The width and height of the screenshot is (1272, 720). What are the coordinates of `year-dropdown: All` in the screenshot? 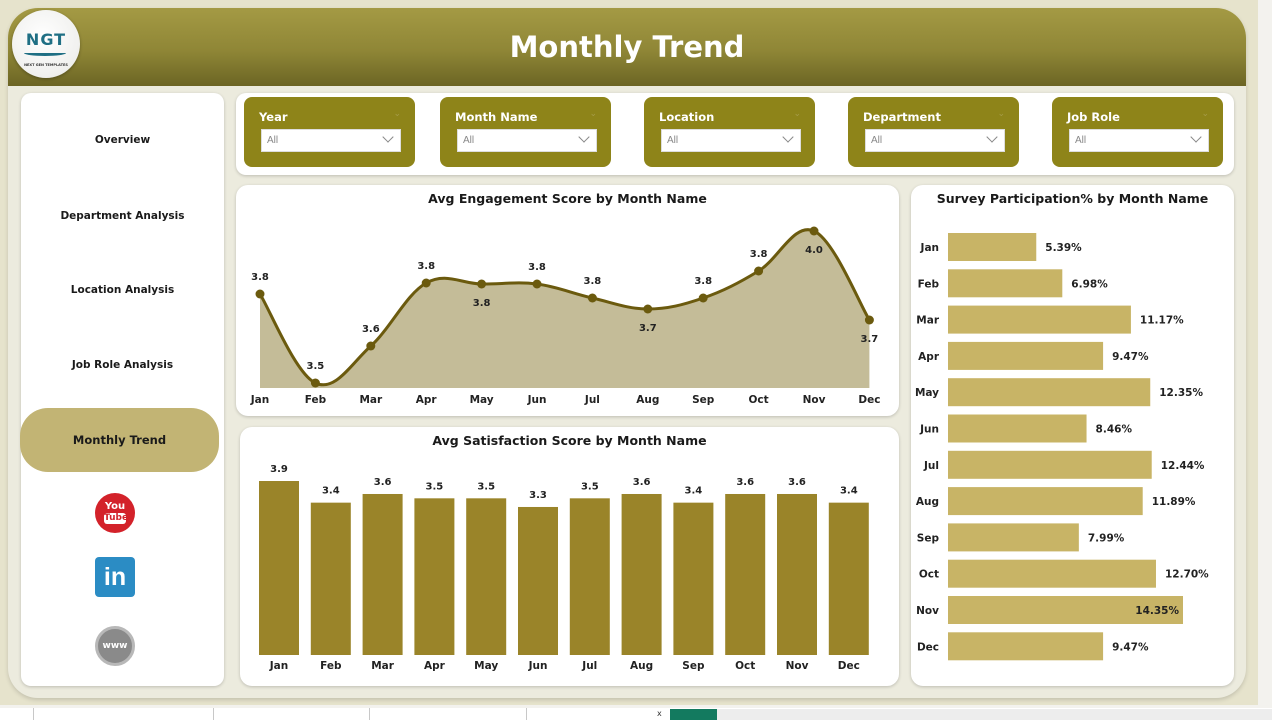 It's located at (331, 140).